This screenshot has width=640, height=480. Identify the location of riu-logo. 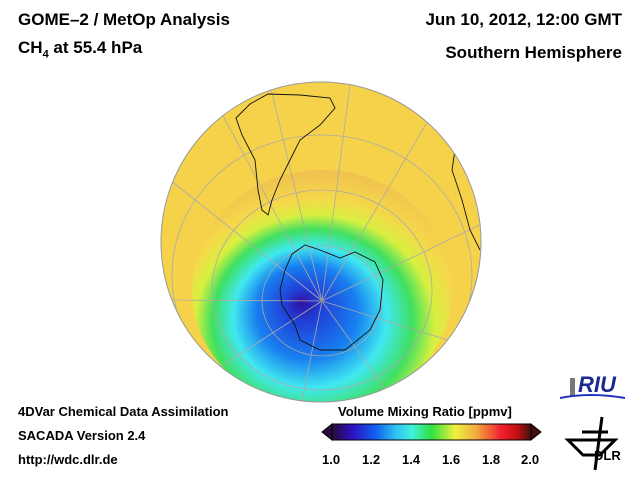
(592, 388).